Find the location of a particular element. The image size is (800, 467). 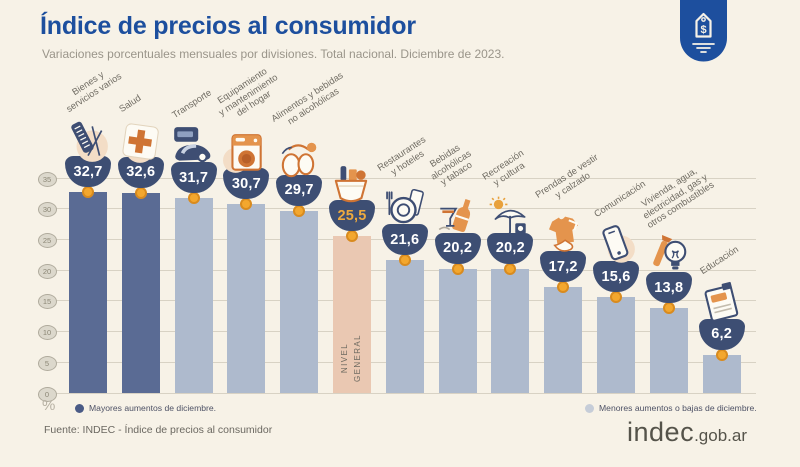

legend-menores-label: Menores aumentos o bajas de diciembre. is located at coordinates (678, 408).